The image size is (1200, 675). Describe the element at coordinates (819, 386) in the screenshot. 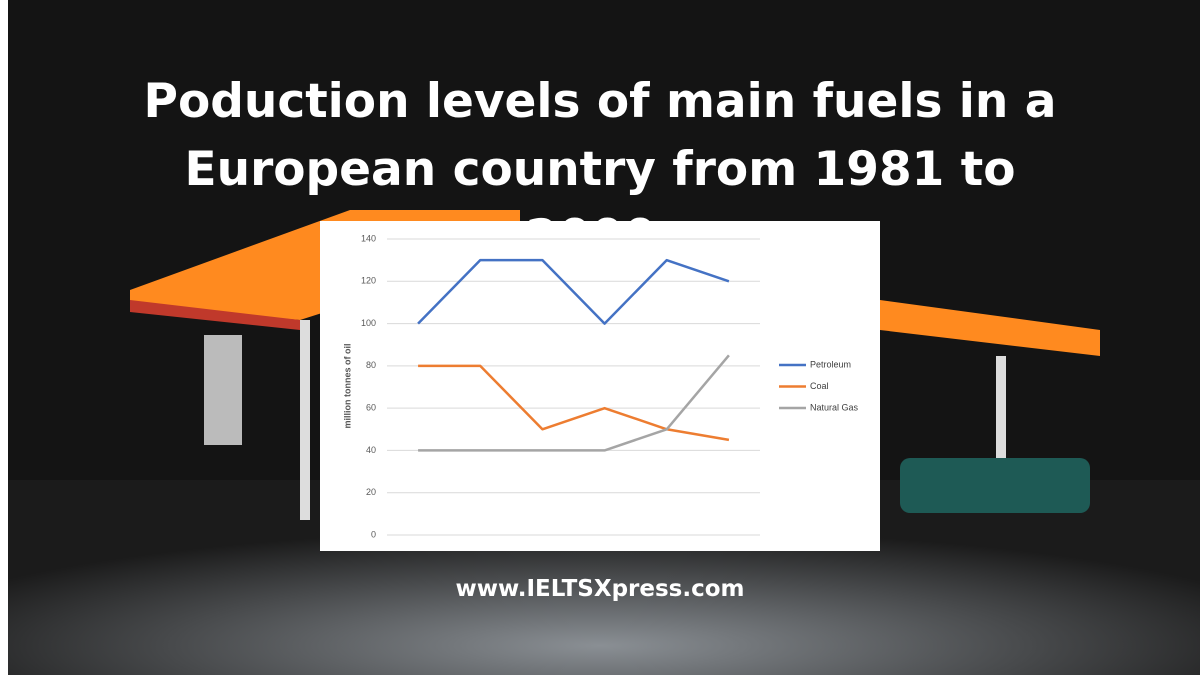

I see `legend-label: Coal` at that location.